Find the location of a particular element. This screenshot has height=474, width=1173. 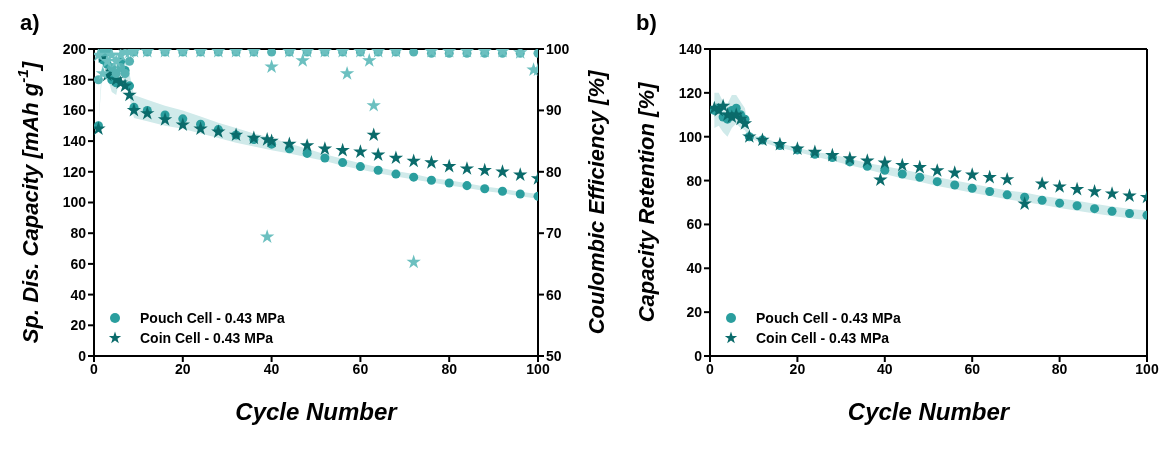

y-tick-label: 200 is located at coordinates (74, 48).